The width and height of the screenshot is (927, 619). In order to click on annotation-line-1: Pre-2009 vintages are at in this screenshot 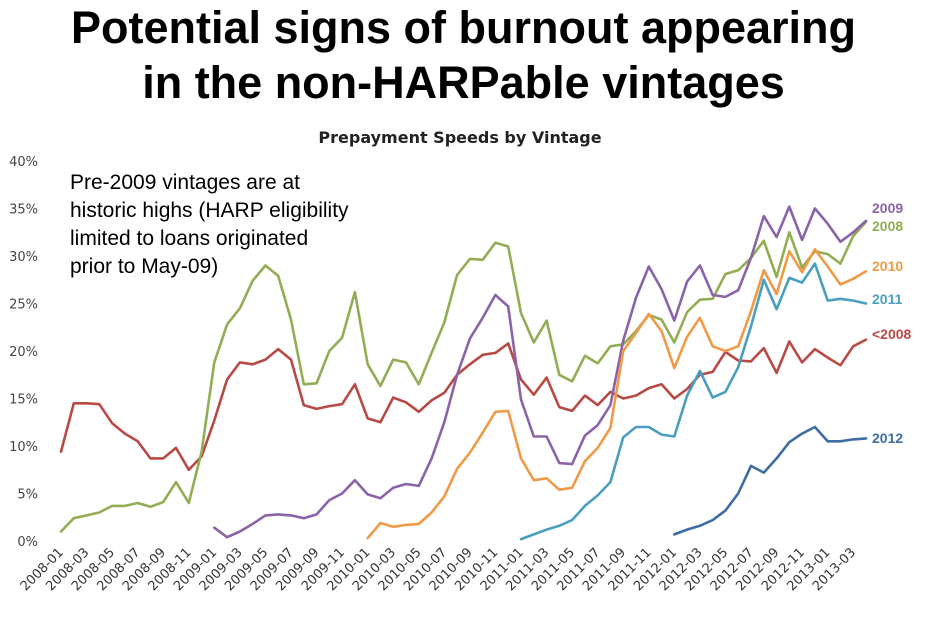, I will do `click(185, 182)`.